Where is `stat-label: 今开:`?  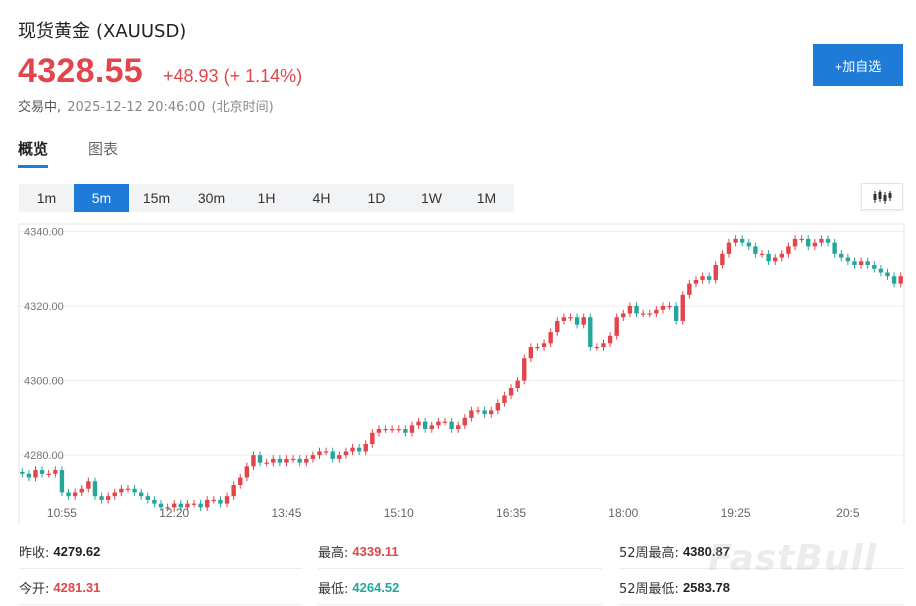 stat-label: 今开: is located at coordinates (34, 589).